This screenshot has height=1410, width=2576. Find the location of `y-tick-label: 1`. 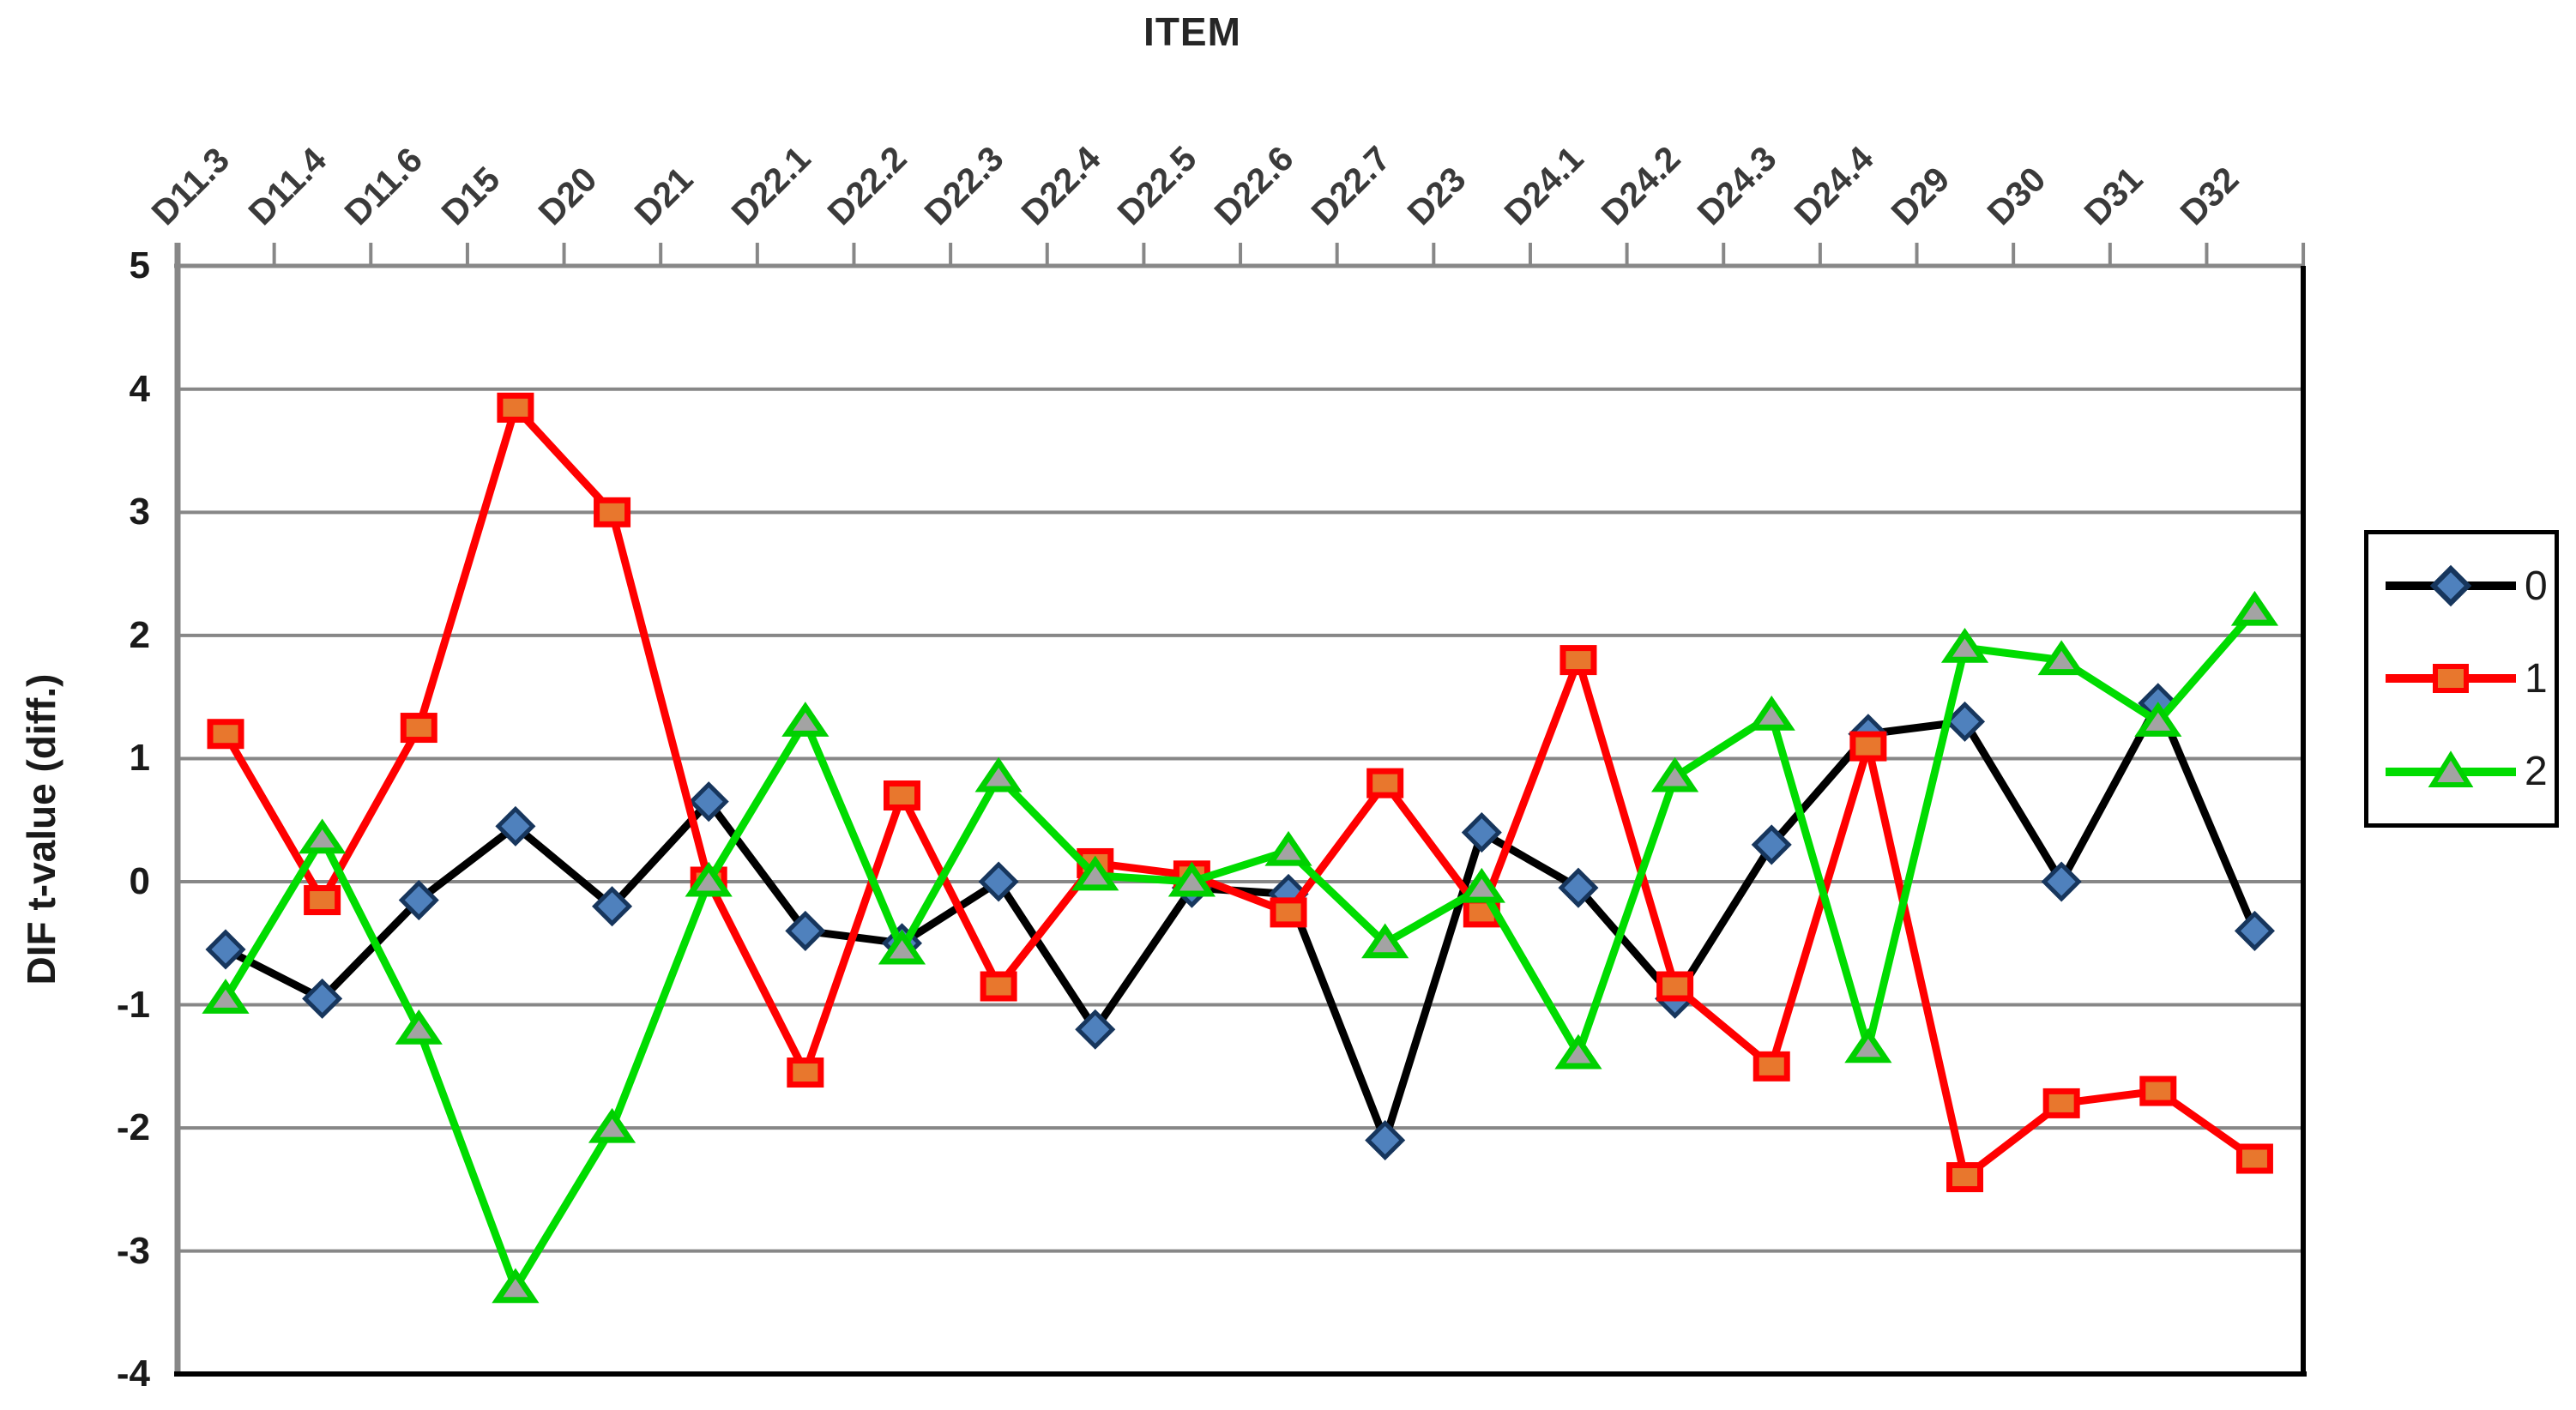

y-tick-label: 1 is located at coordinates (139, 758).